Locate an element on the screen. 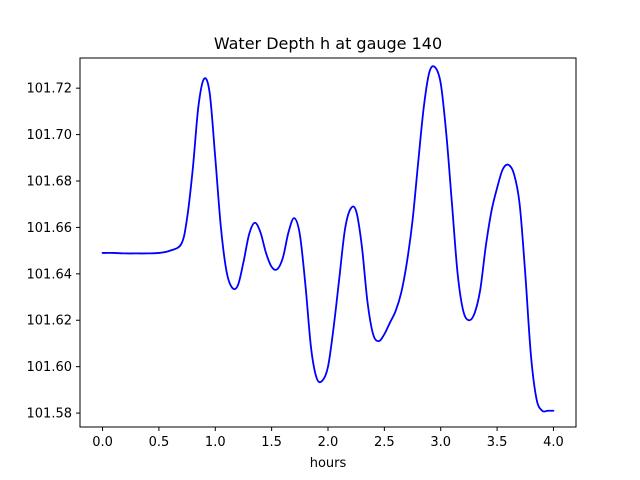 The image size is (640, 480). x-tick-label: 2.5 is located at coordinates (384, 442).